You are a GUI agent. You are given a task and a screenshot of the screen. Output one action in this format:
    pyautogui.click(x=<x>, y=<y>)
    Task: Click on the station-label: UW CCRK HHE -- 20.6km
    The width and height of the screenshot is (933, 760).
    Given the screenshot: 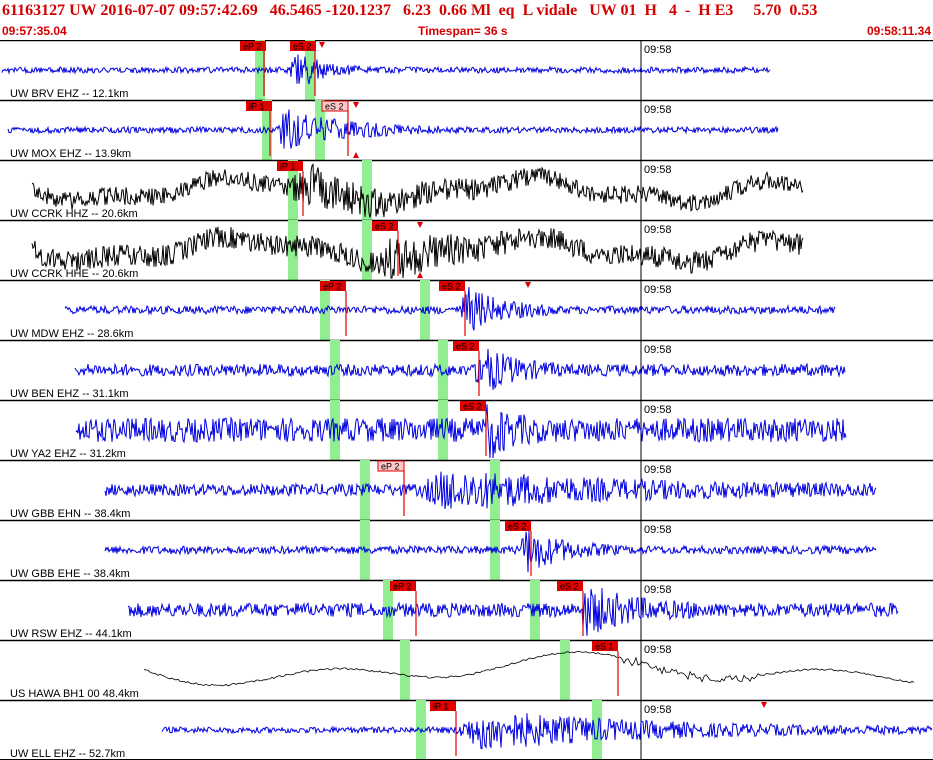 What is the action you would take?
    pyautogui.click(x=74, y=274)
    